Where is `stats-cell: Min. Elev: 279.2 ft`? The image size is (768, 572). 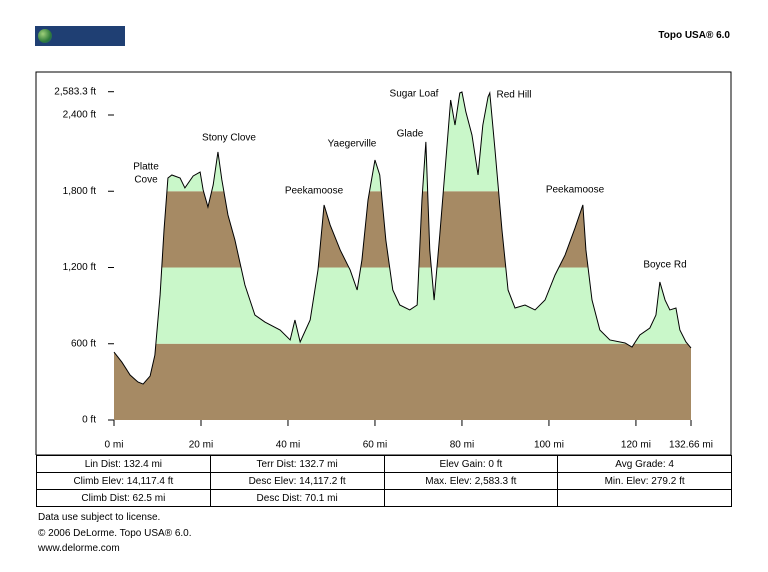 stats-cell: Min. Elev: 279.2 ft is located at coordinates (644, 481).